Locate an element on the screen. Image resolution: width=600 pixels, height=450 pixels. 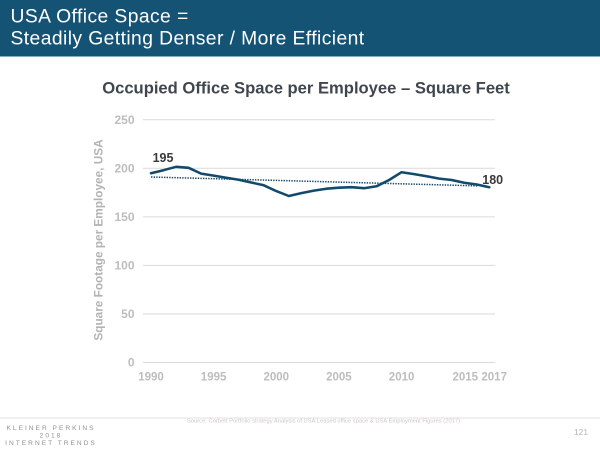
svg-text: 1990 is located at coordinates (151, 377).